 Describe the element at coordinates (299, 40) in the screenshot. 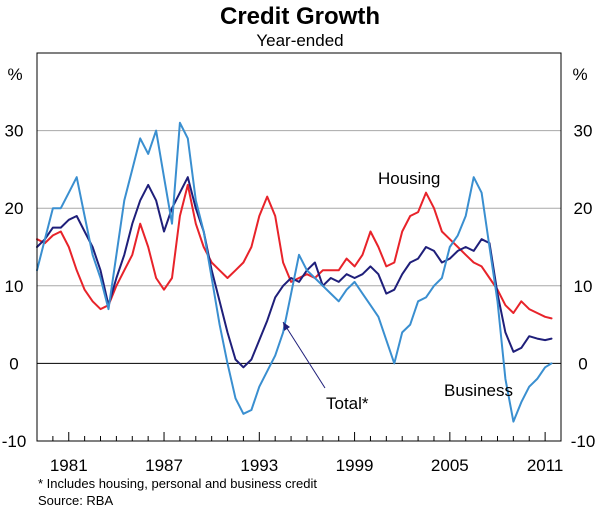

I see `chart-subtitle: Year-ended` at that location.